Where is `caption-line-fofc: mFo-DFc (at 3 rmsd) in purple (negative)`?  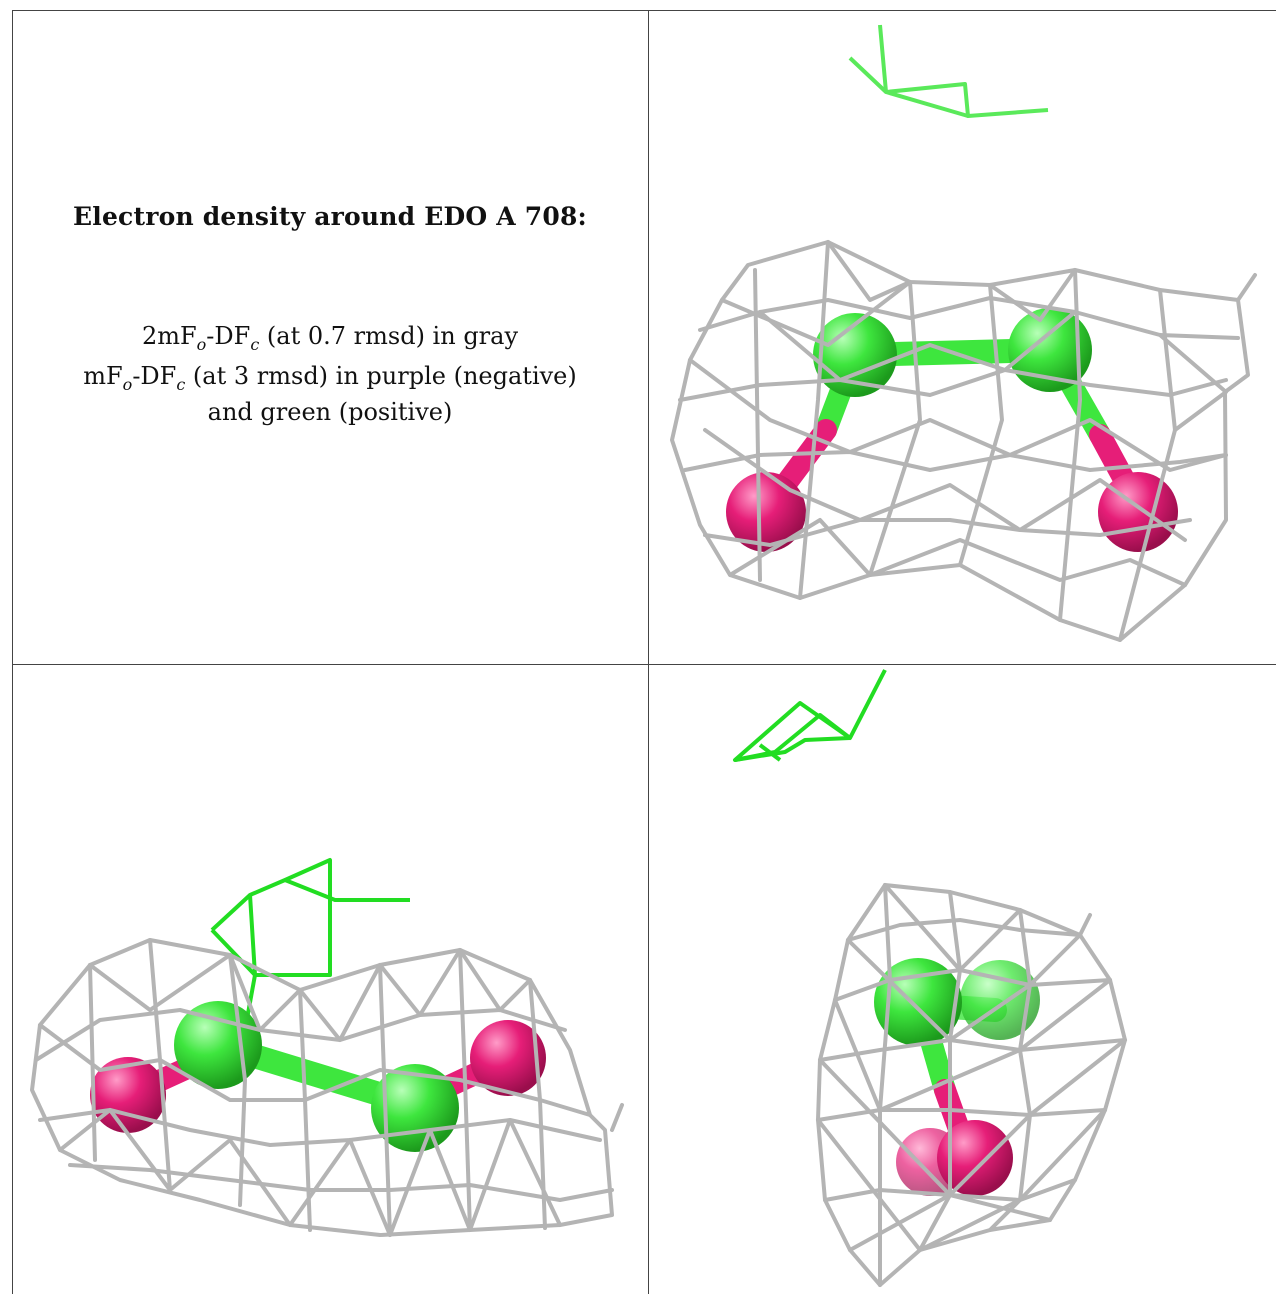 caption-line-fofc: mFo-DFc (at 3 rmsd) in purple (negative) is located at coordinates (330, 378).